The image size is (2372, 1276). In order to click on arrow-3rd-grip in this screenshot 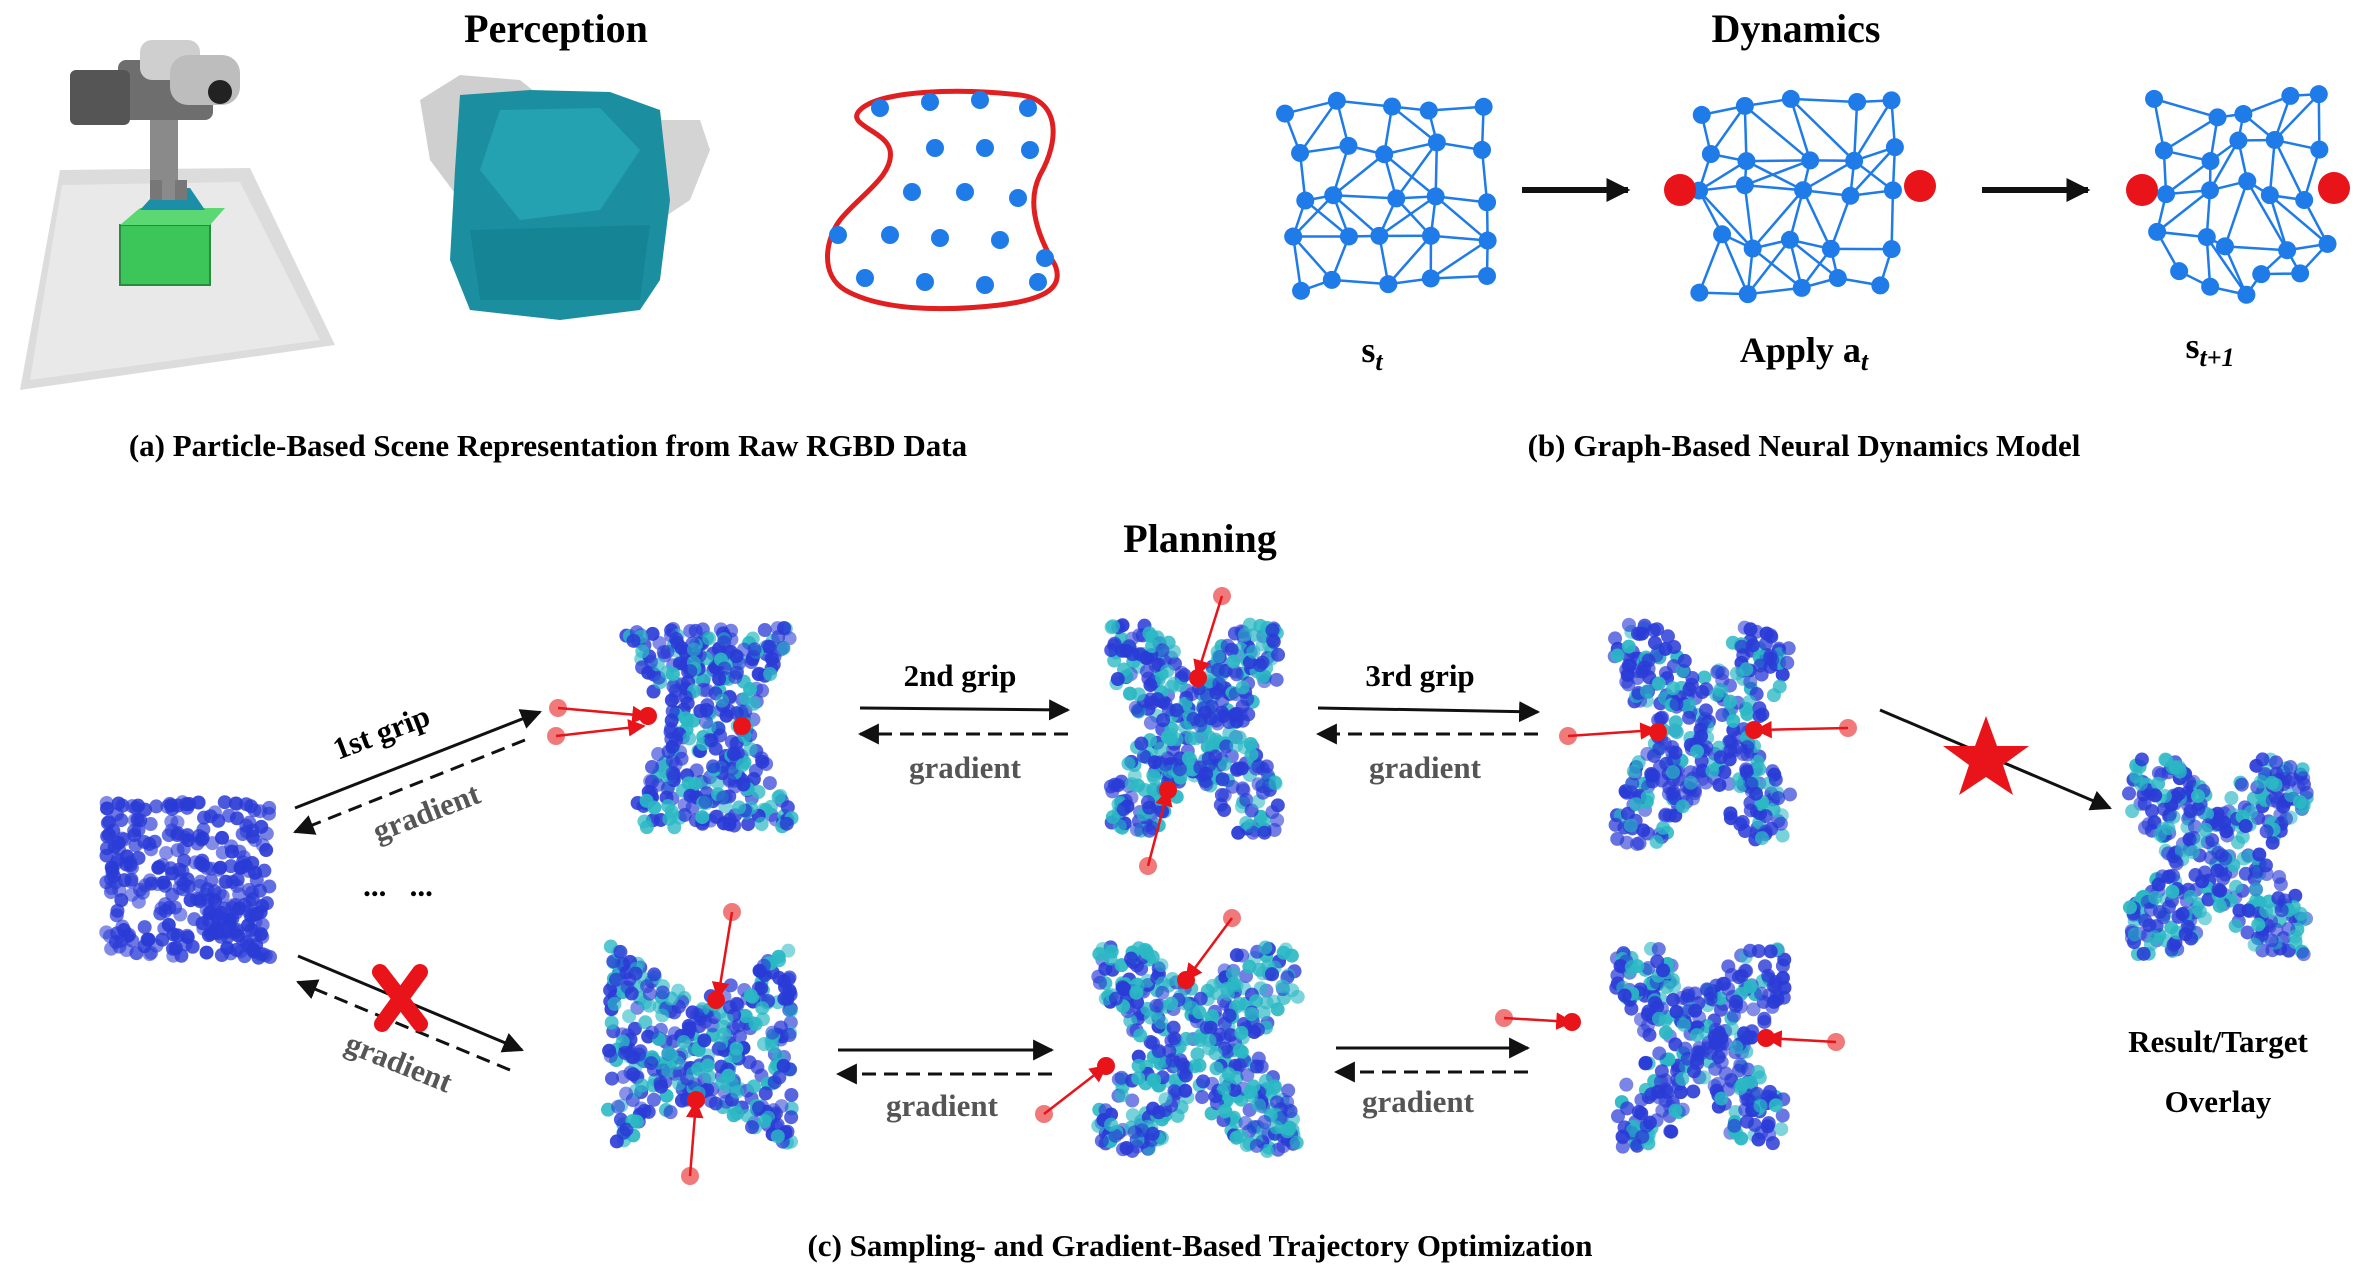, I will do `click(1429, 712)`.